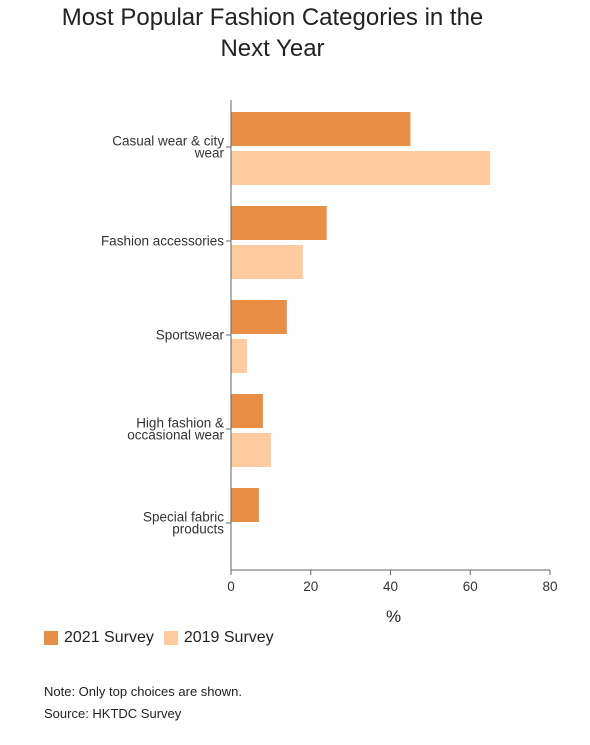  Describe the element at coordinates (51, 638) in the screenshot. I see `legend-swatch-2021` at that location.